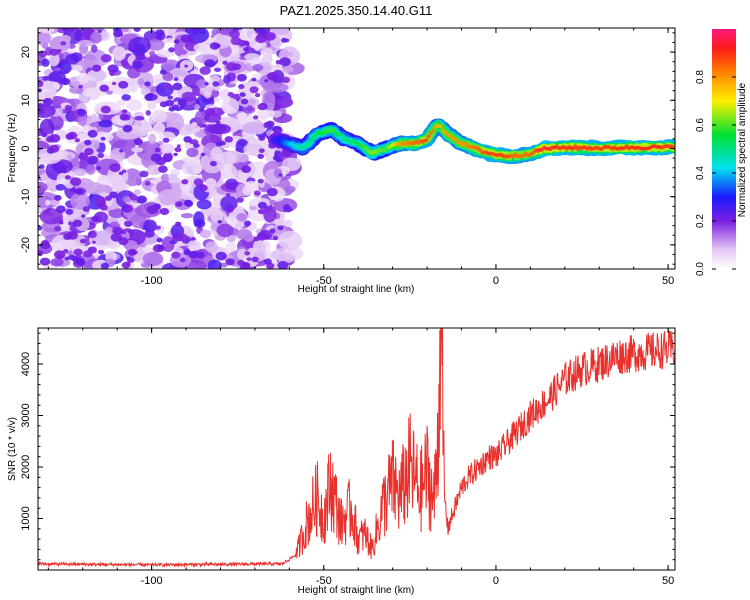  What do you see at coordinates (700, 77) in the screenshot?
I see `colorbar-tick-label: 0.8` at bounding box center [700, 77].